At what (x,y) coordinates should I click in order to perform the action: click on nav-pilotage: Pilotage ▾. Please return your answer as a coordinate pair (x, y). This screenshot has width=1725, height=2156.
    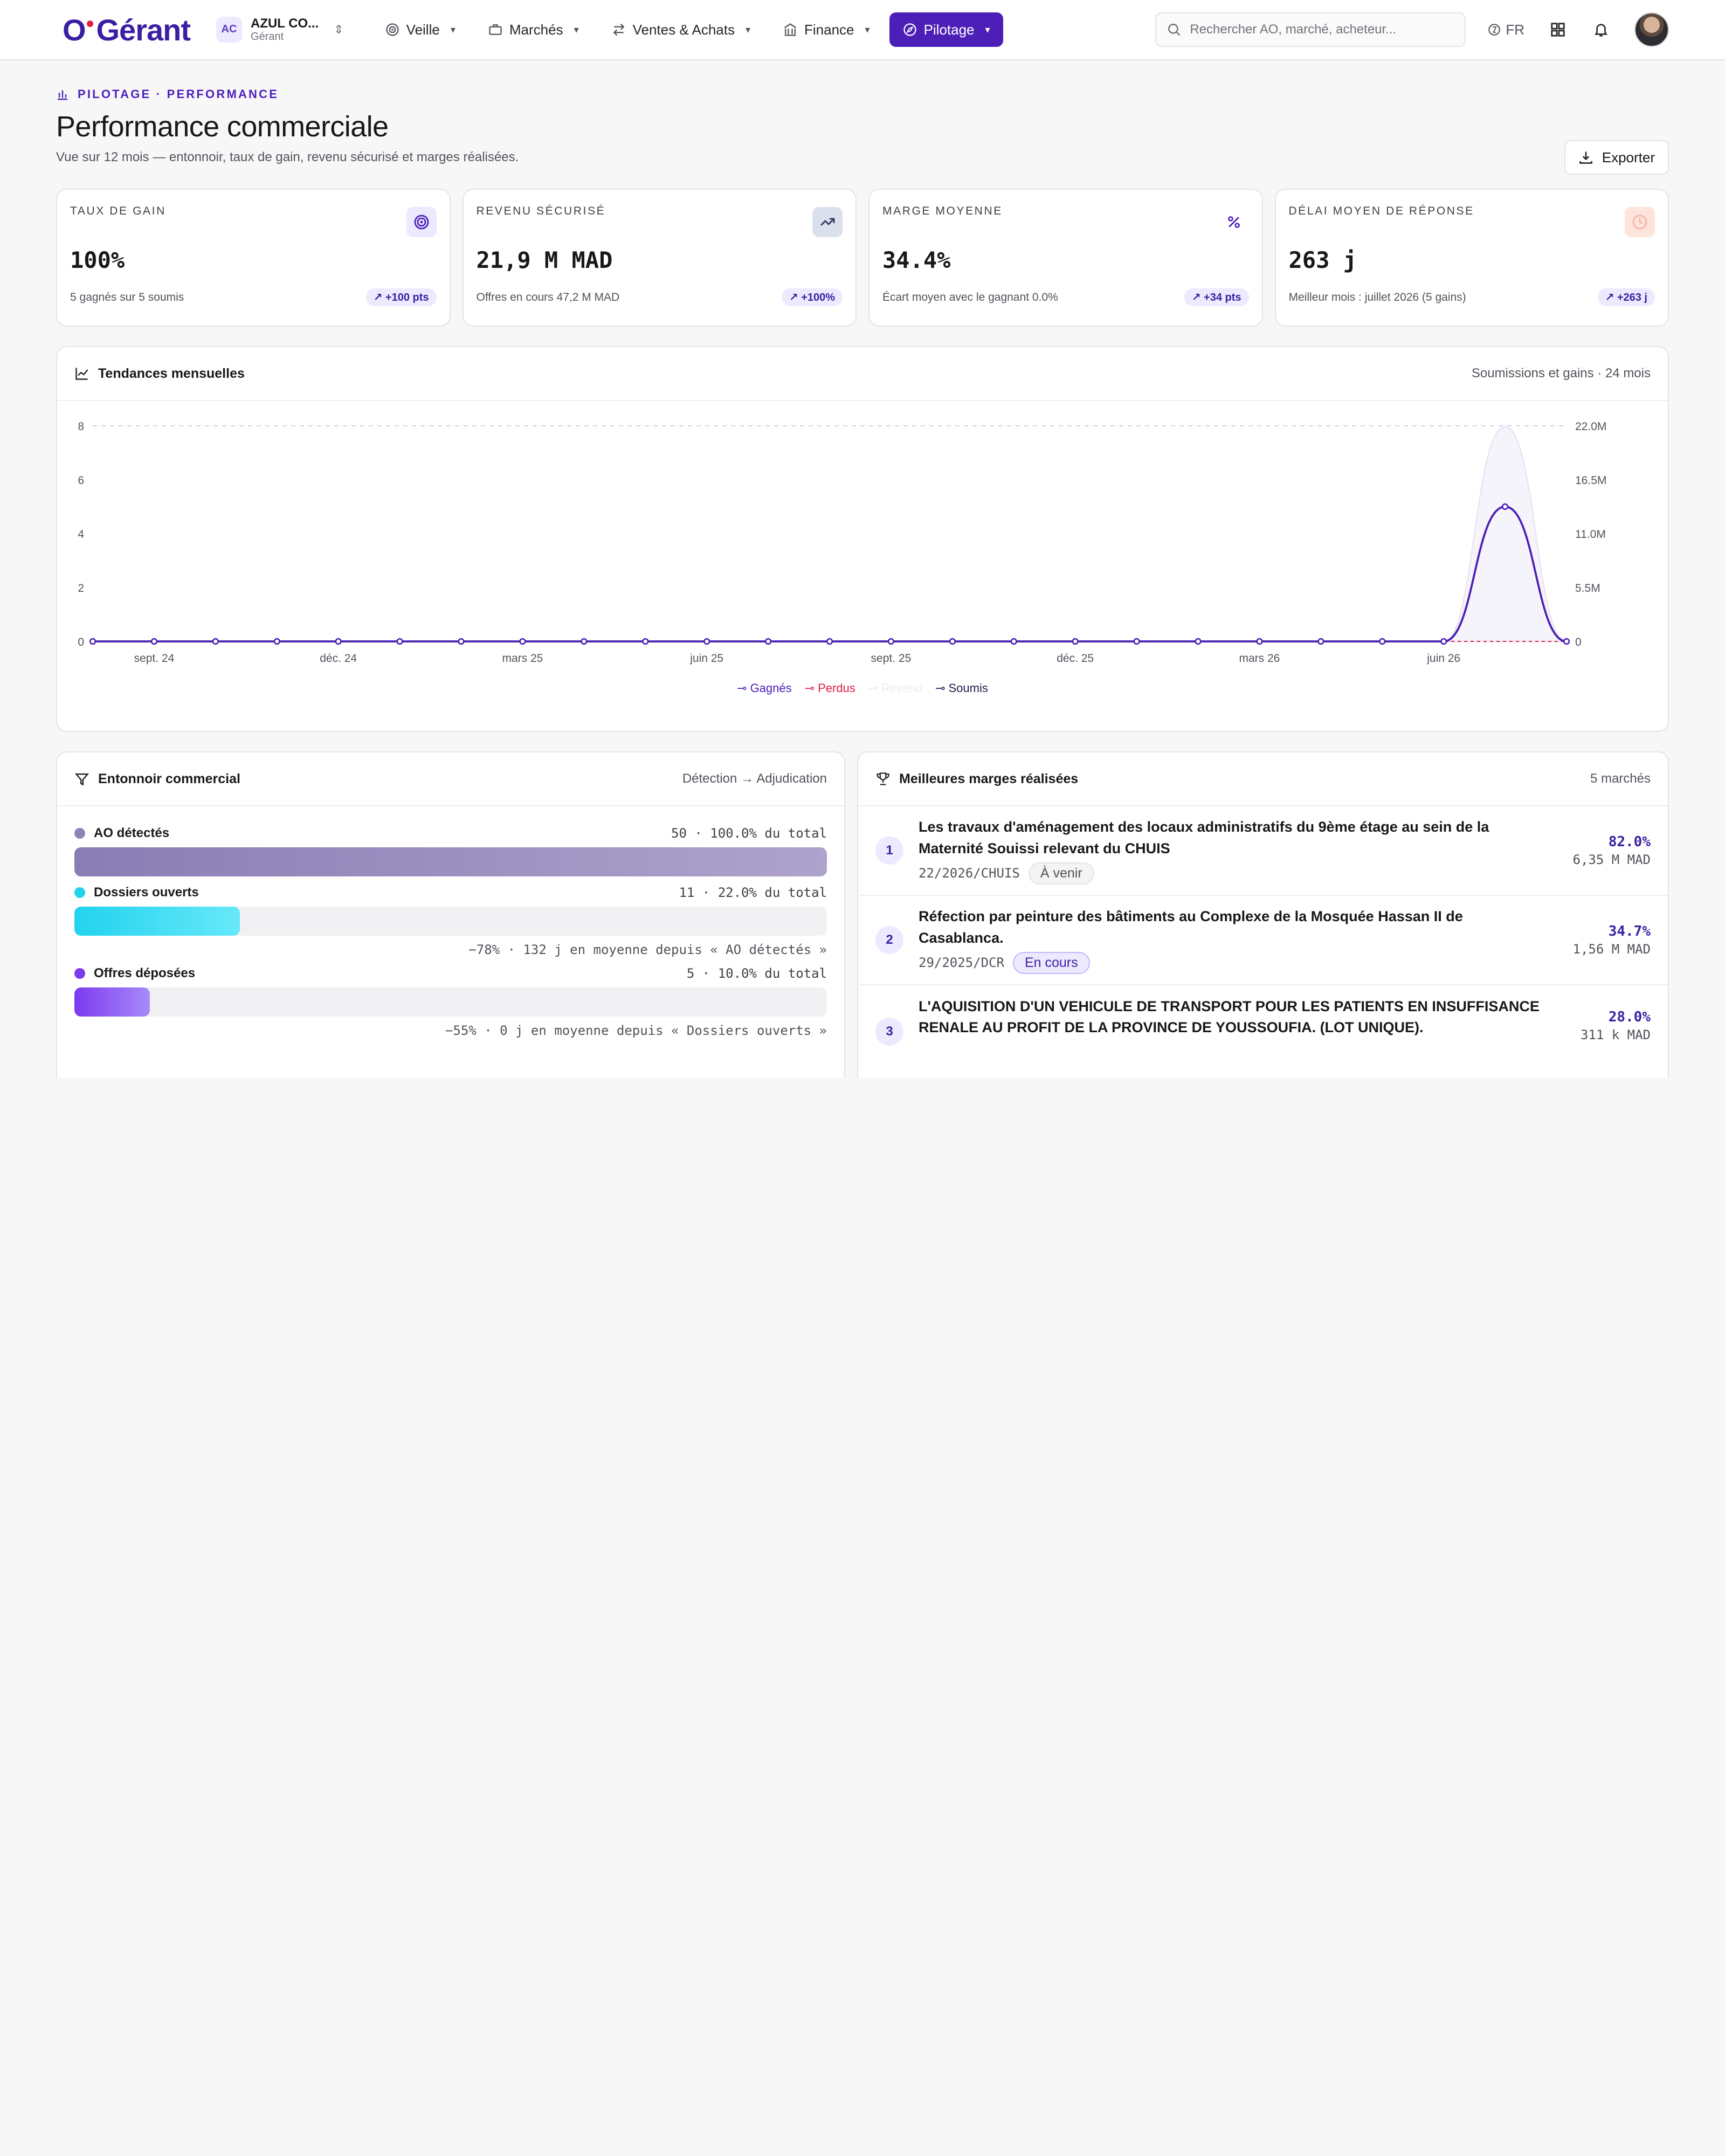
    Looking at the image, I should click on (946, 29).